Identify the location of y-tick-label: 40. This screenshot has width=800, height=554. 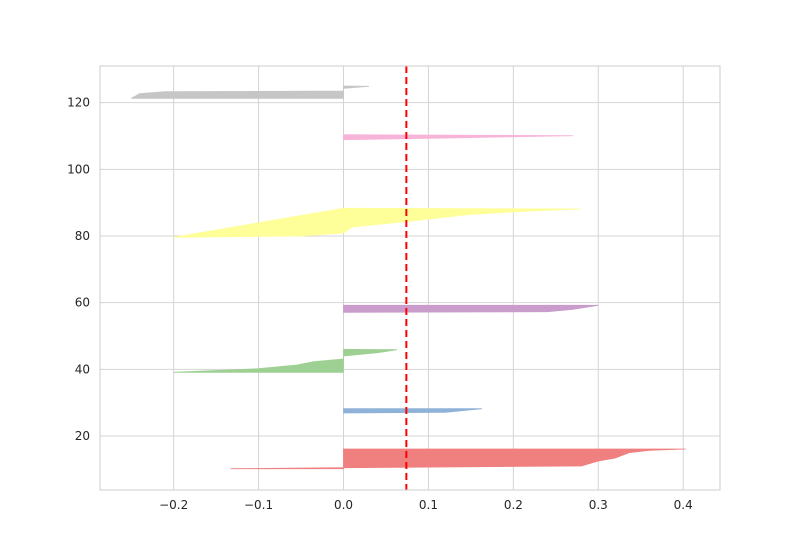
(82, 369).